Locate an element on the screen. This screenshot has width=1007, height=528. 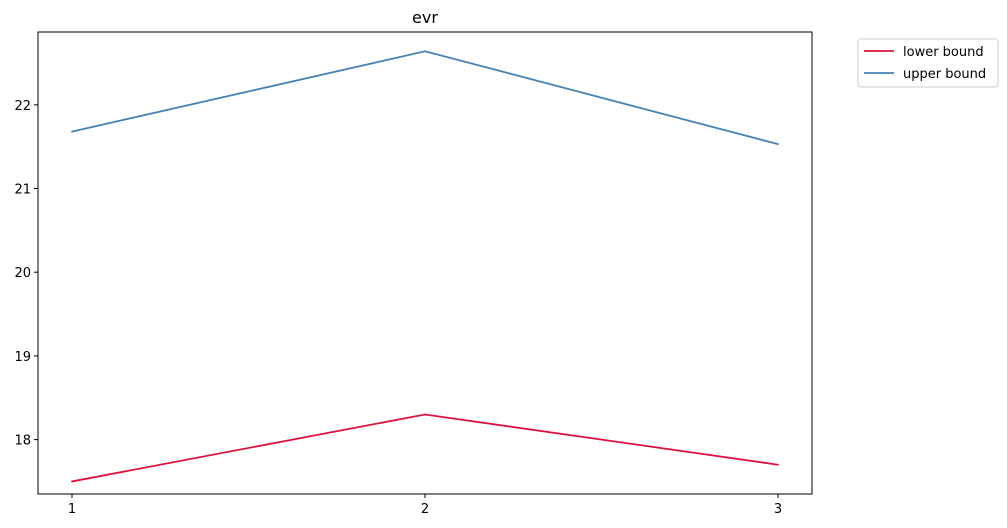
y-tick-label: 22 is located at coordinates (22, 106).